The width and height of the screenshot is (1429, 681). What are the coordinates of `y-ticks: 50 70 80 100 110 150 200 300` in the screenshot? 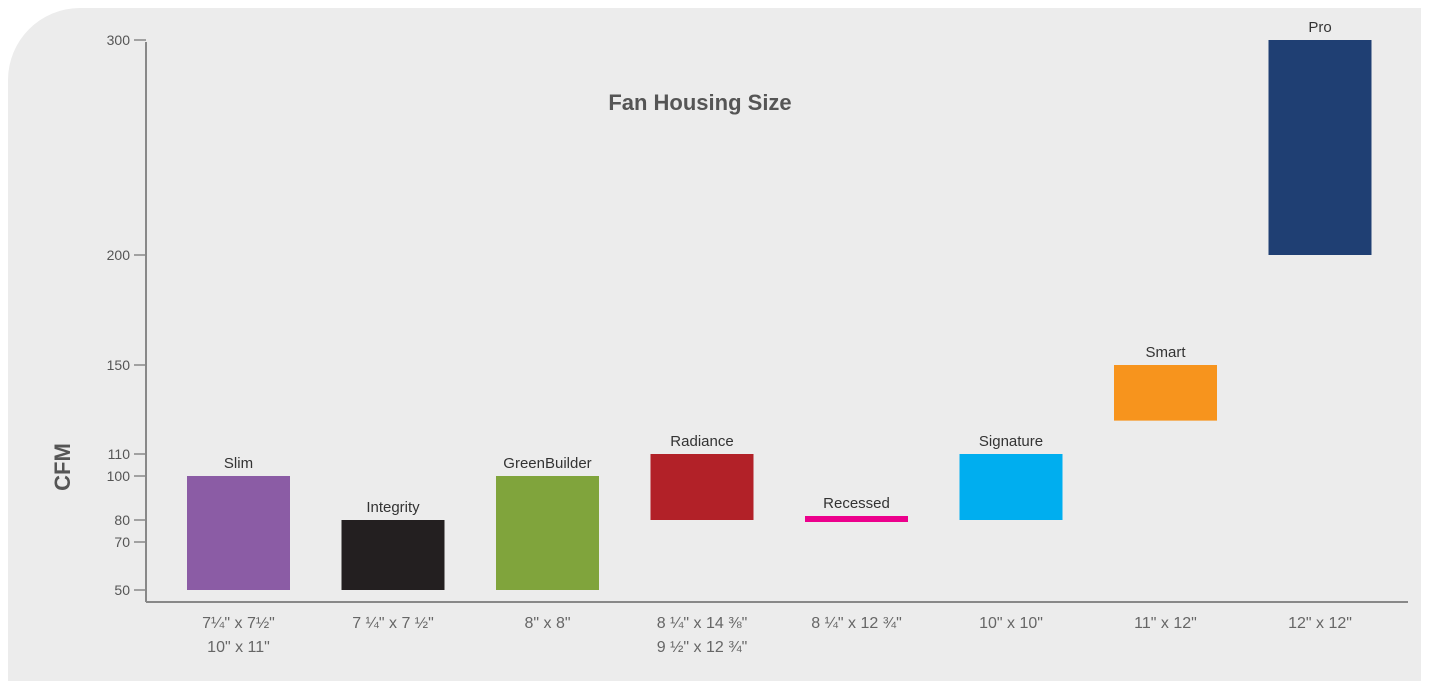 It's located at (126, 315).